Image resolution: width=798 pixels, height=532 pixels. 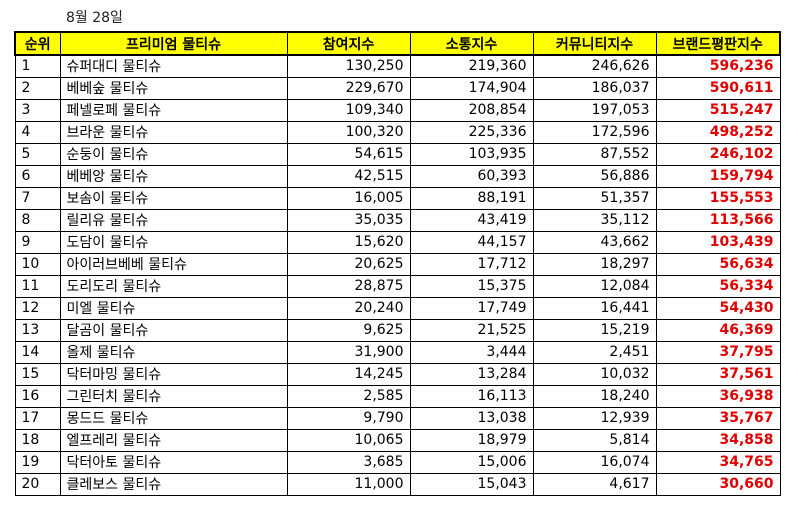 What do you see at coordinates (173, 440) in the screenshot?
I see `brand-name-cell: 엘프레리 물티슈` at bounding box center [173, 440].